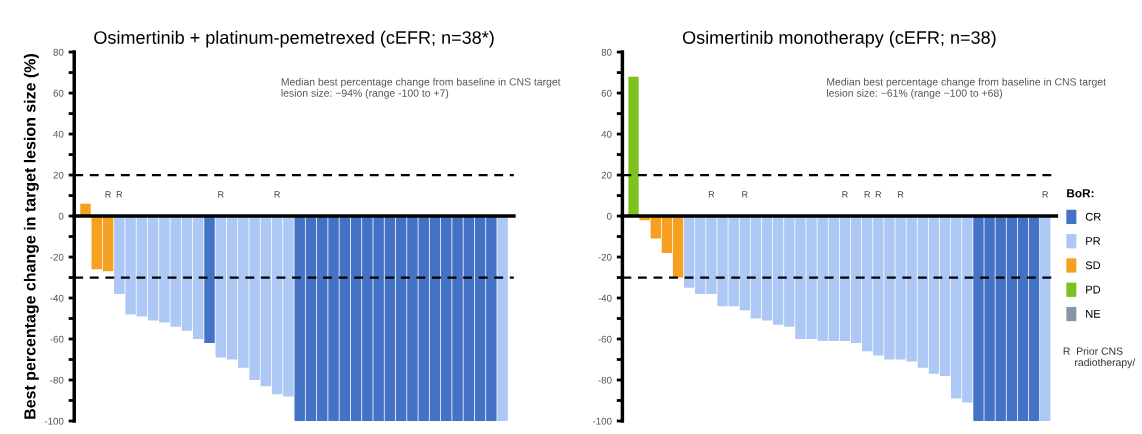 The image size is (1142, 434). I want to click on chart-title: Osimertinib monotherapy (cEFR; n=38), so click(839, 39).